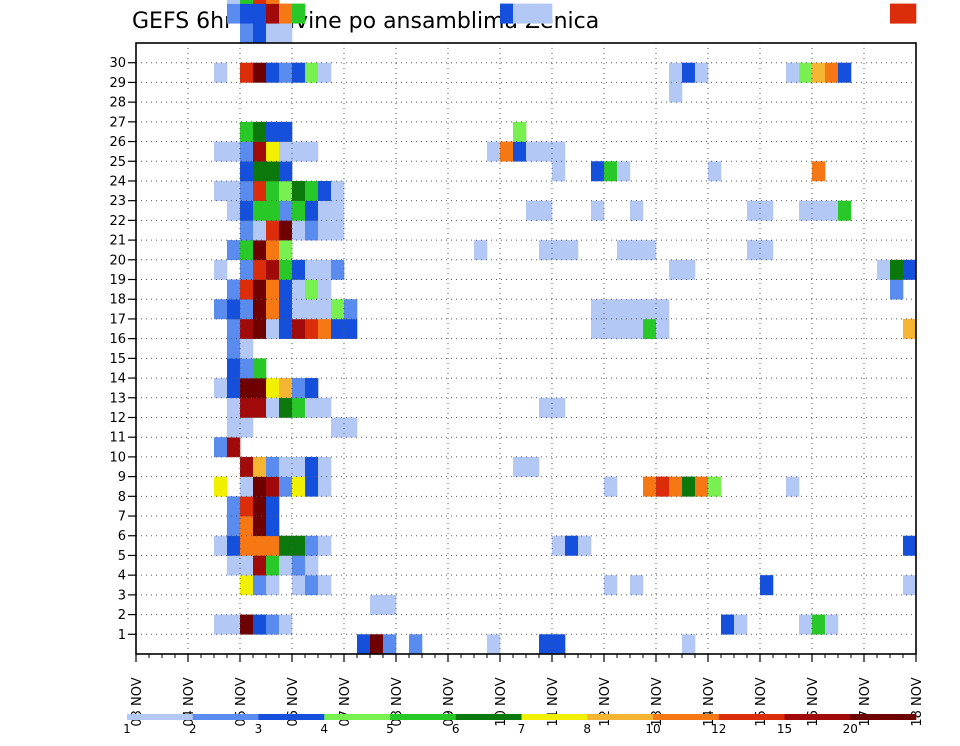 The image size is (960, 746). Describe the element at coordinates (122, 615) in the screenshot. I see `y-tick-label: 2` at that location.